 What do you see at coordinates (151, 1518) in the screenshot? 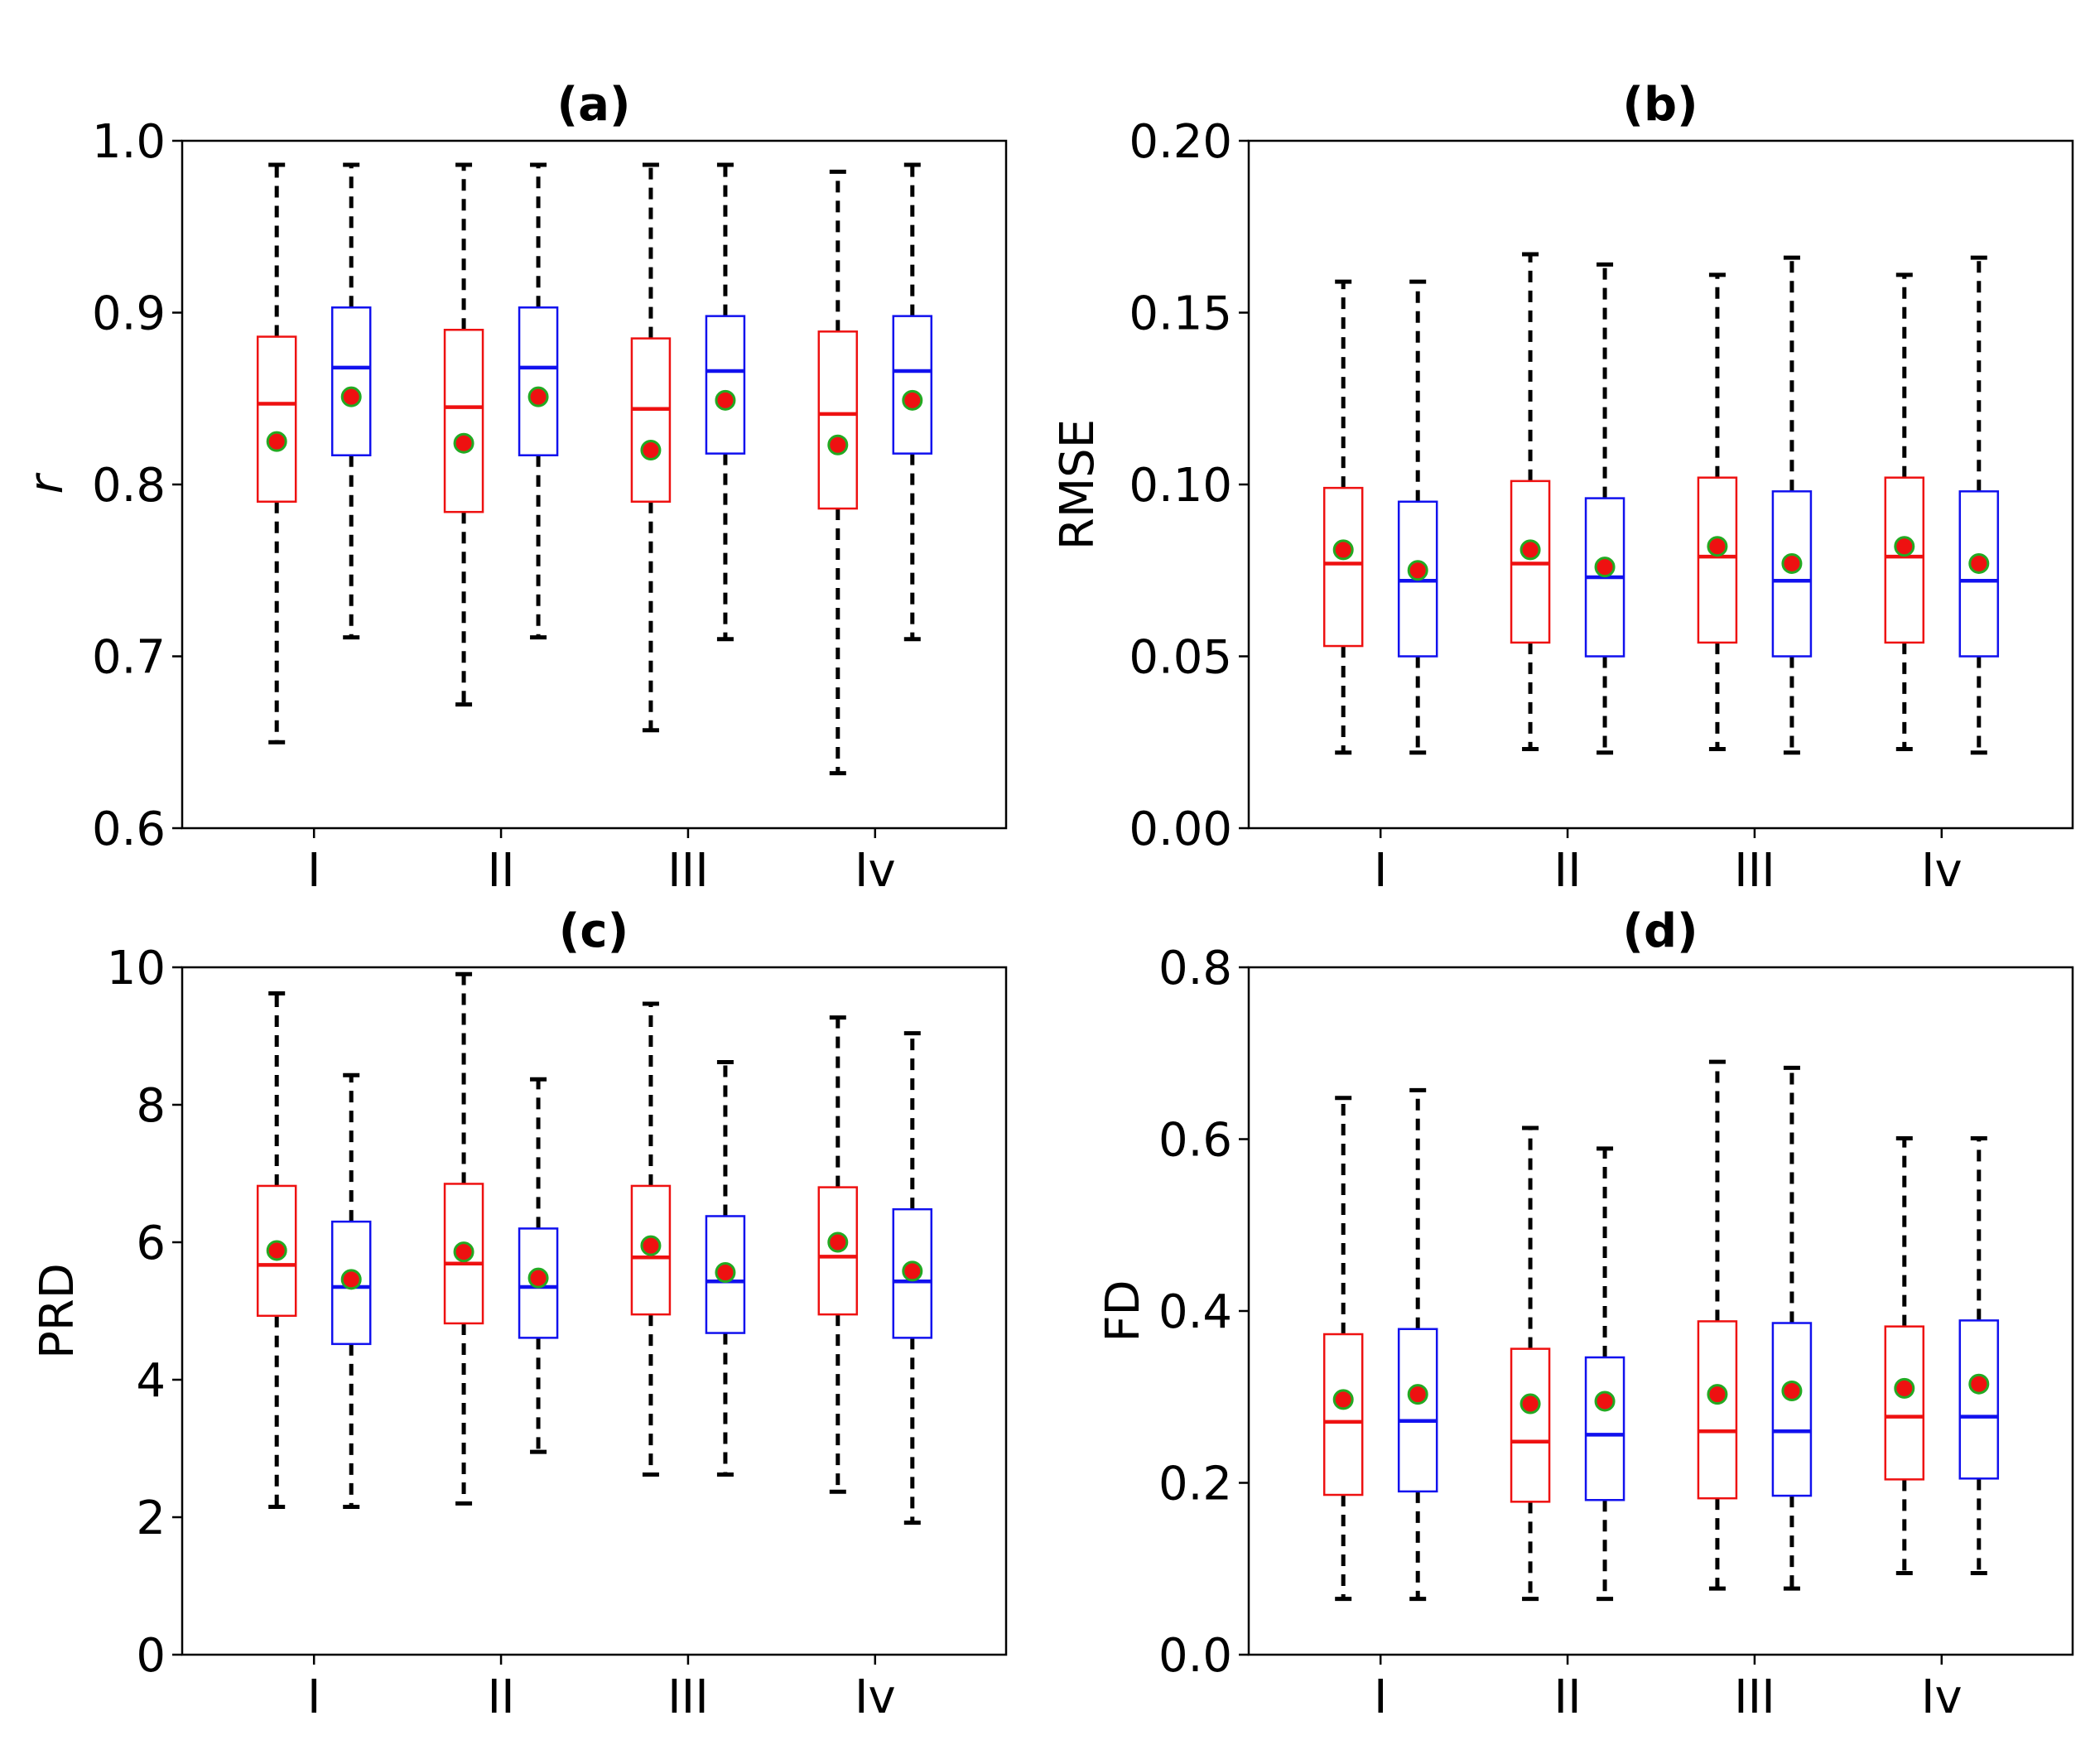
I see `y-tick-label: 2` at bounding box center [151, 1518].